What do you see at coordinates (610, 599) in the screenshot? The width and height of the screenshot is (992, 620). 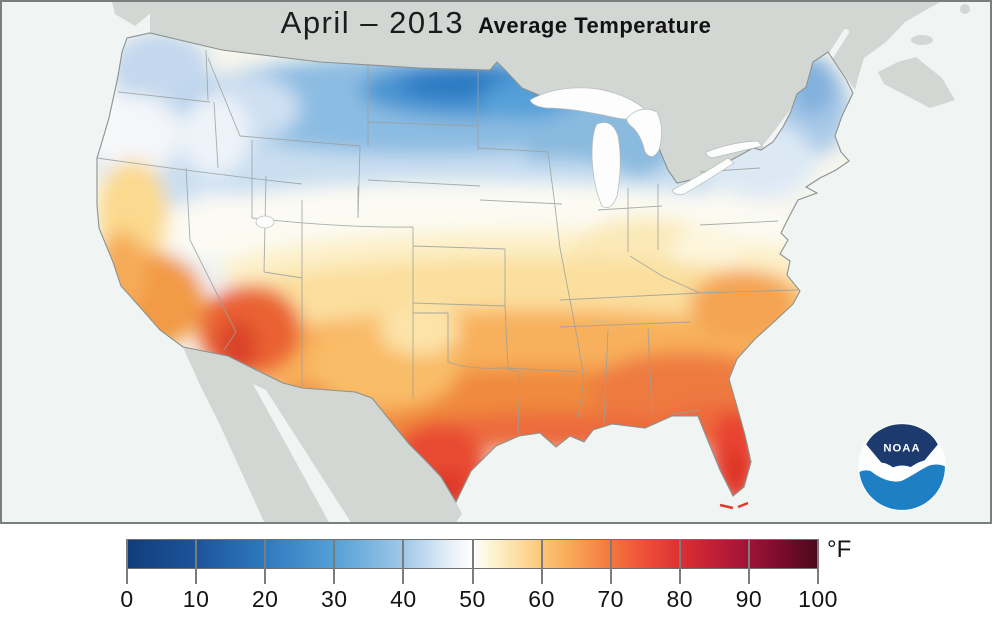 I see `tick-label: 70` at bounding box center [610, 599].